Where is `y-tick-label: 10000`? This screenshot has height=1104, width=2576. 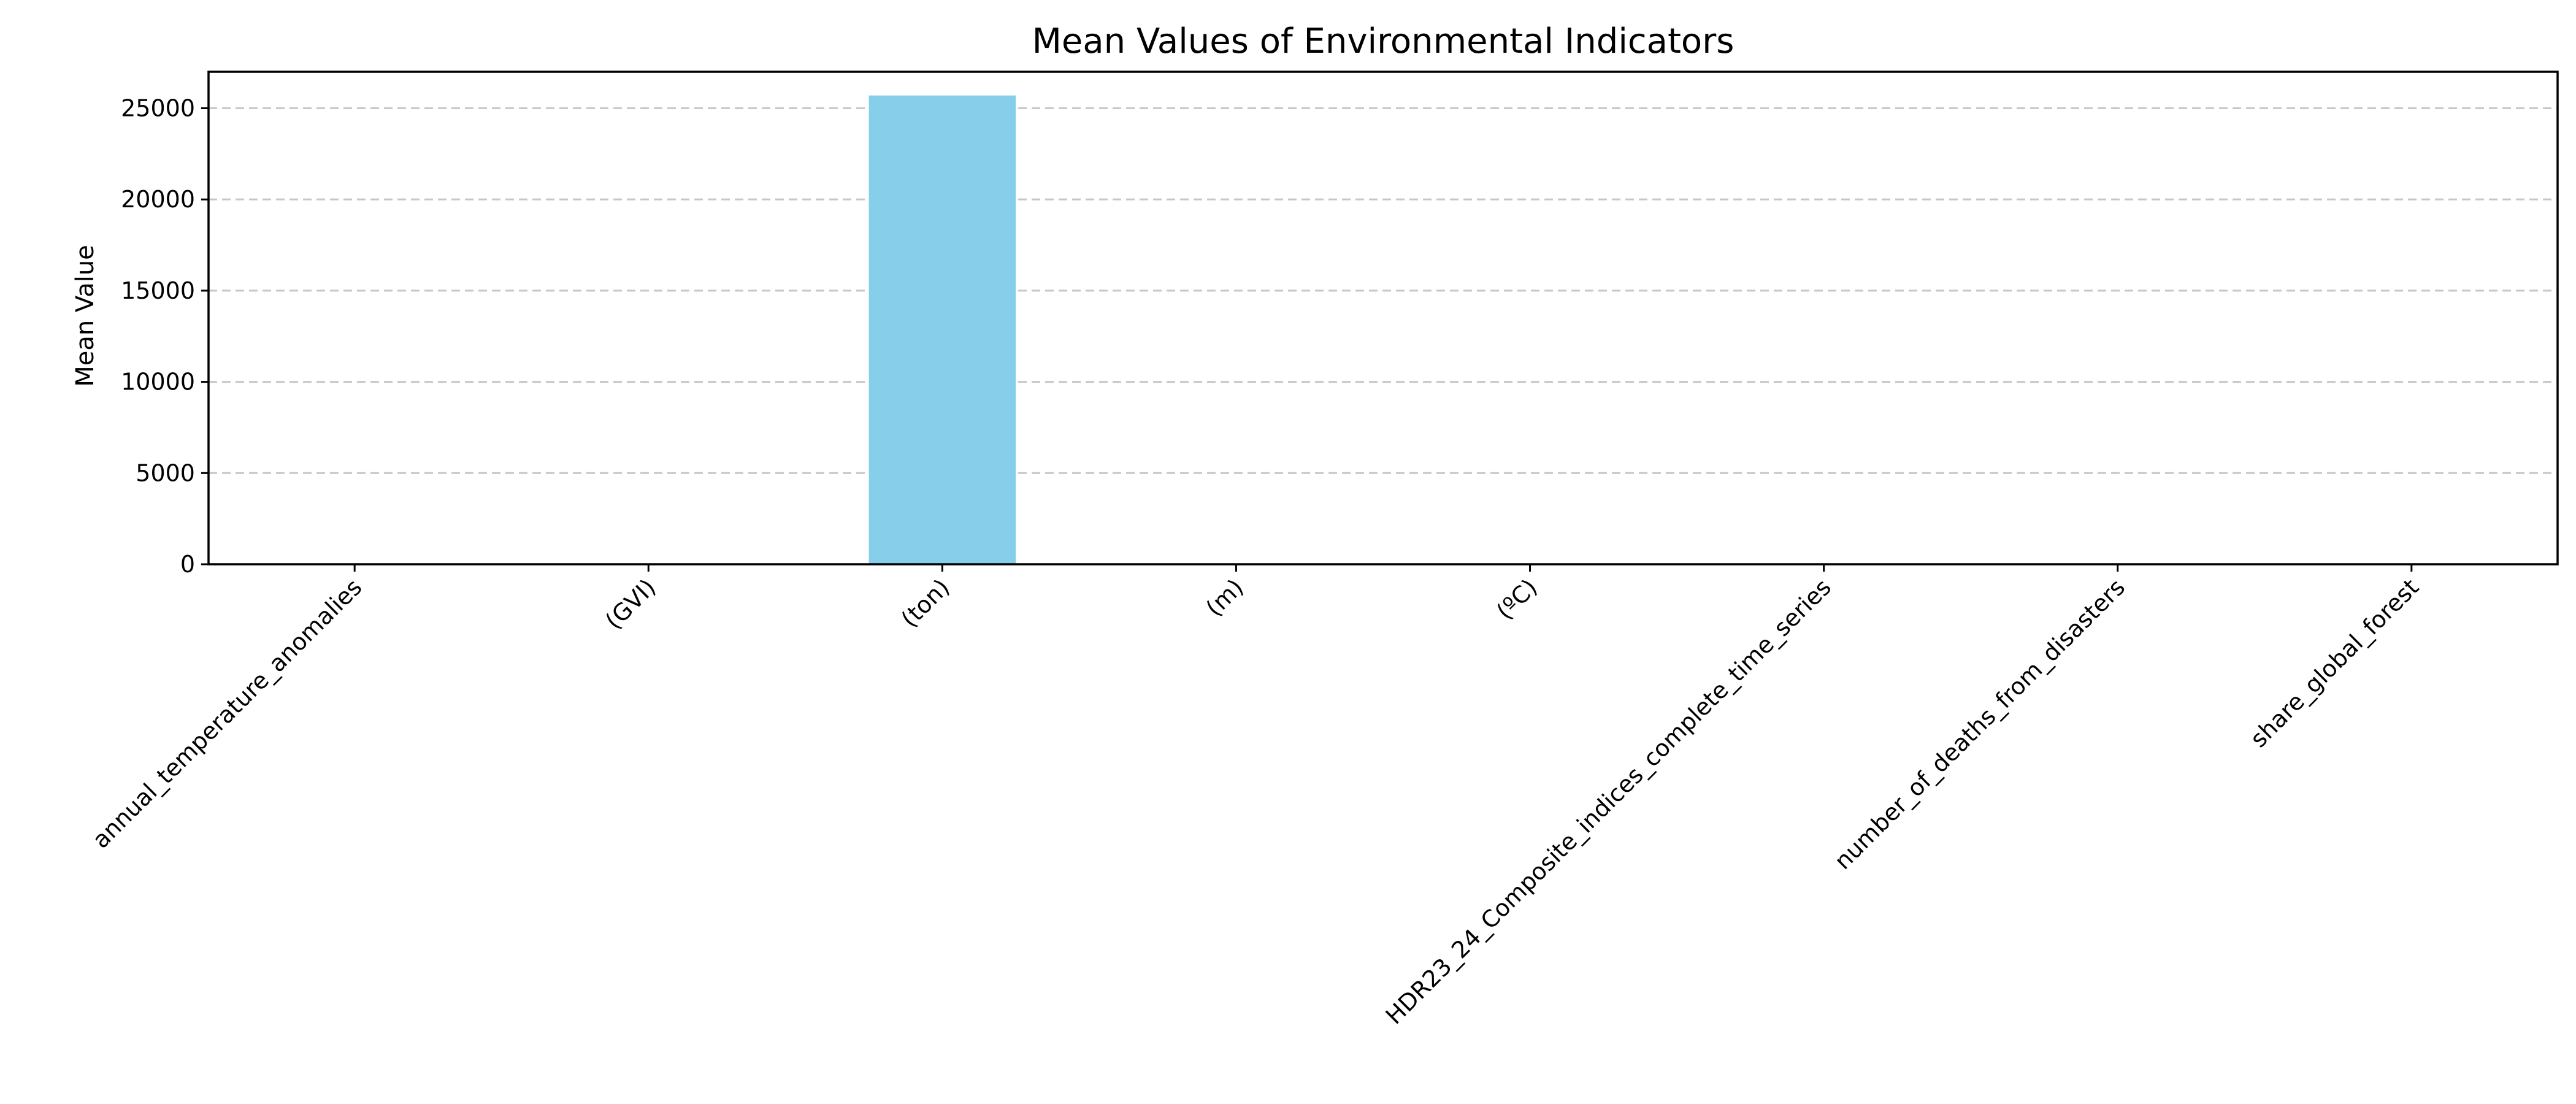
y-tick-label: 10000 is located at coordinates (158, 382).